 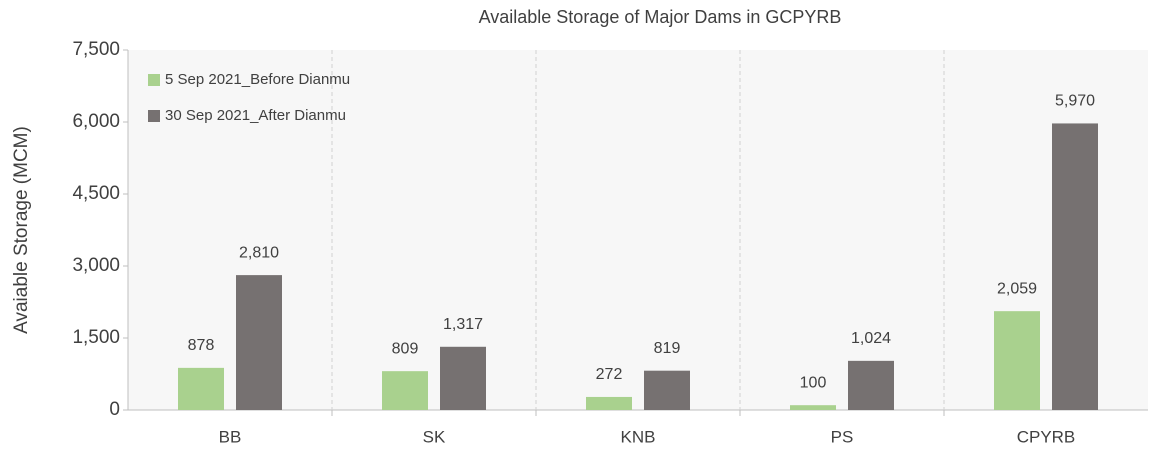 I want to click on value-label: 1,317, so click(x=463, y=324).